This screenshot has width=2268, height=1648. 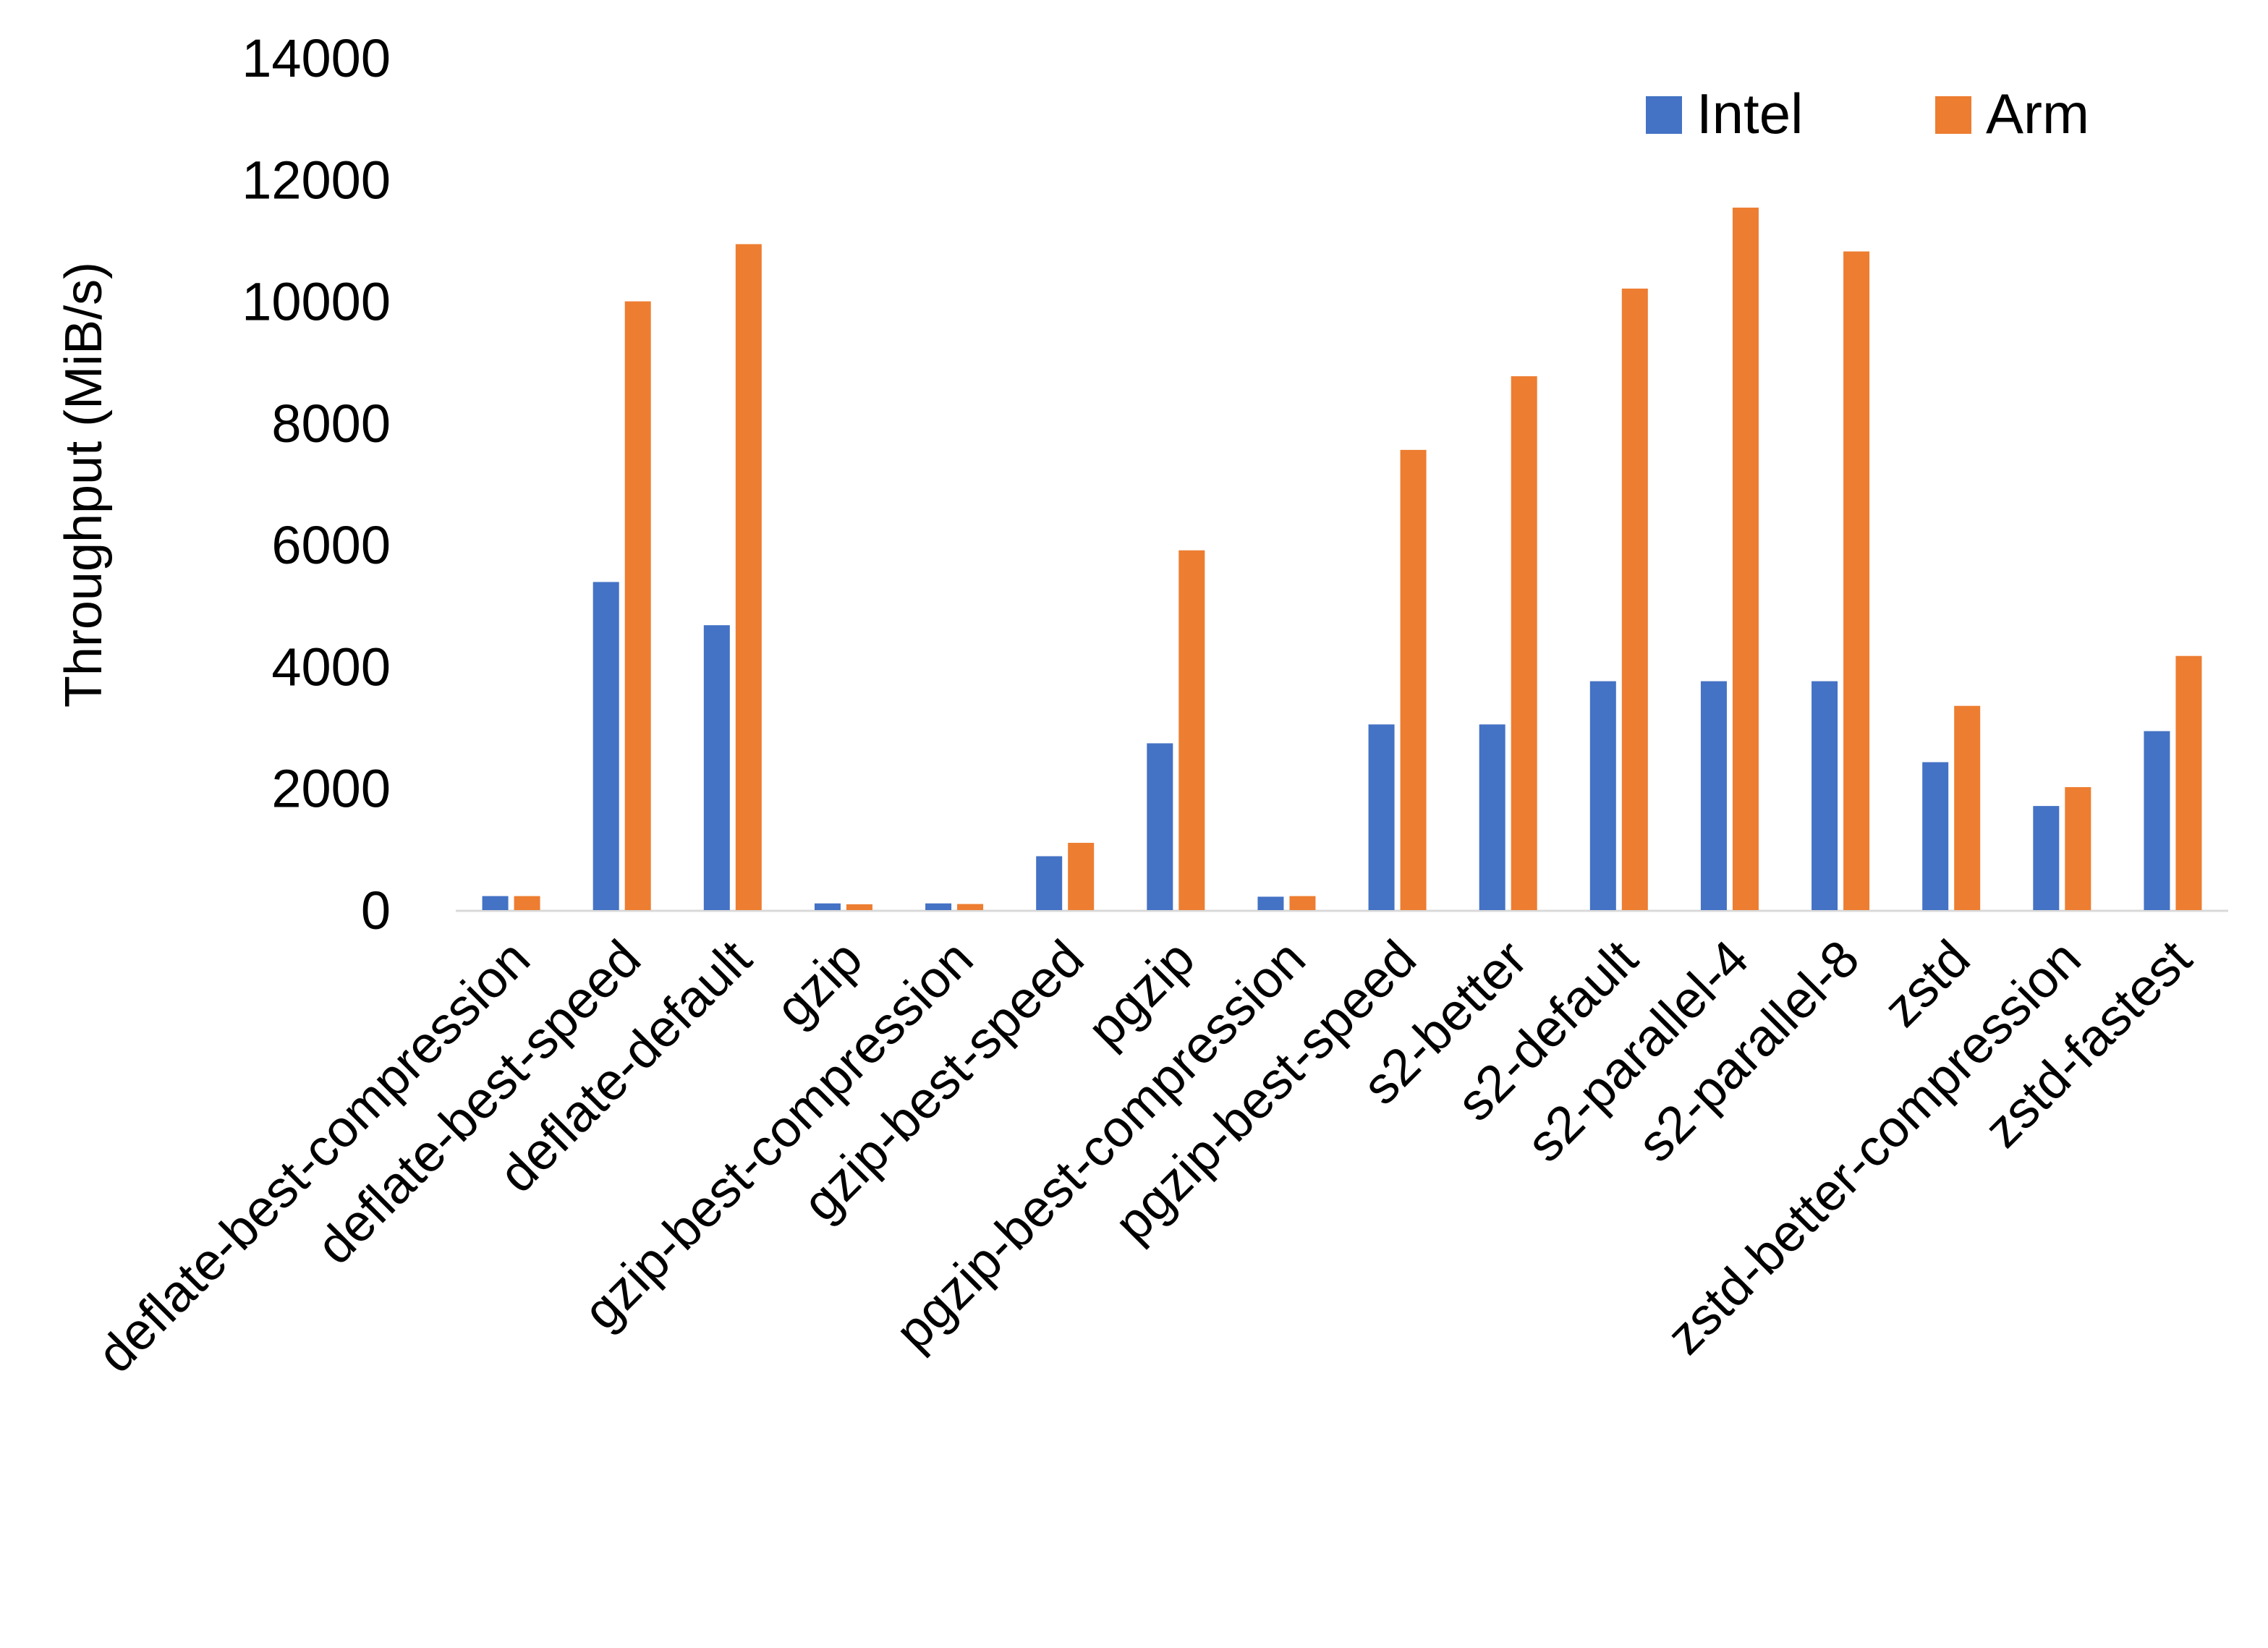 I want to click on bar-arm-zstd, so click(x=1967, y=808).